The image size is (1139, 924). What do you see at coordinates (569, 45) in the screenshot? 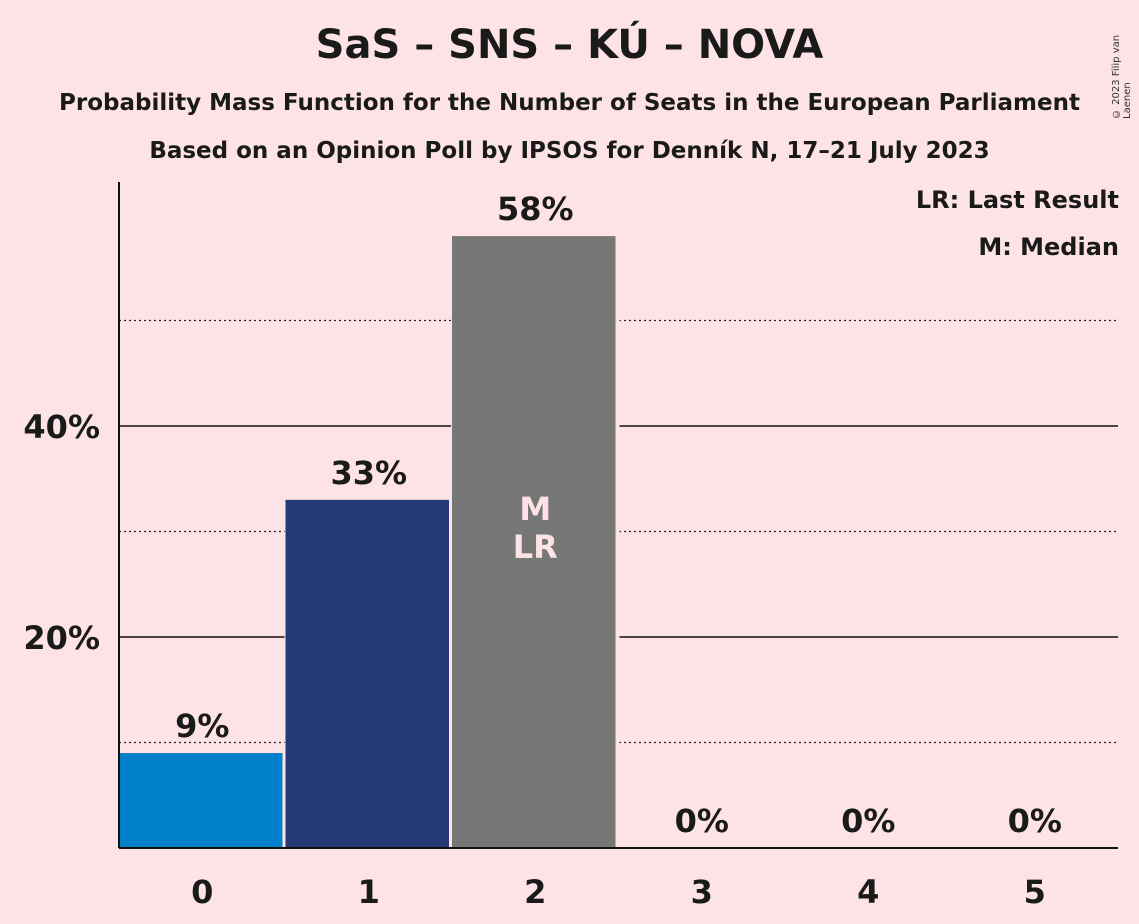
I see `chart-title: SaS – SNS – KÚ – NOVA` at bounding box center [569, 45].